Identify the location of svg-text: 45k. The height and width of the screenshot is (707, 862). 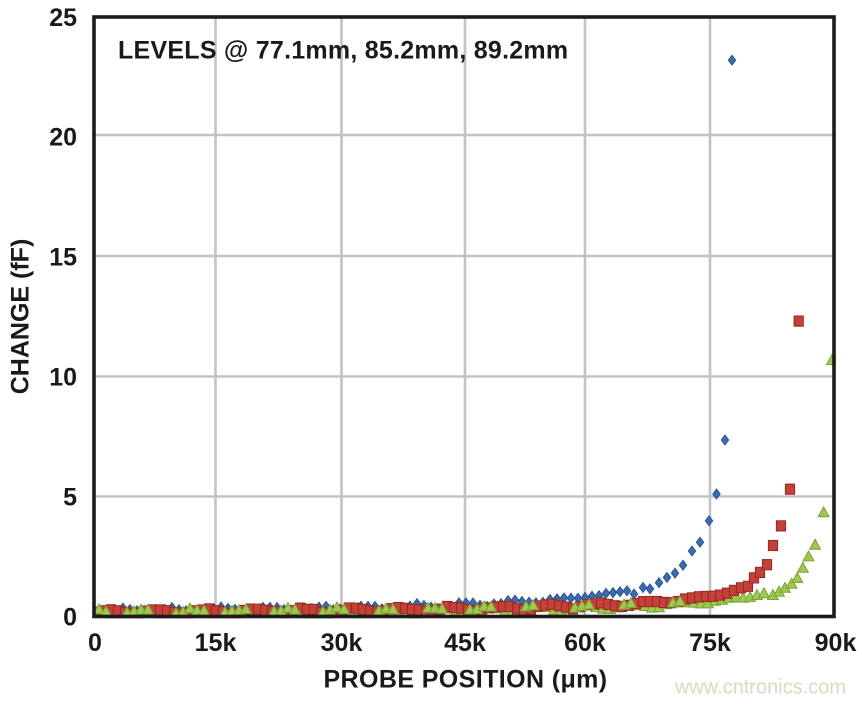
(465, 643).